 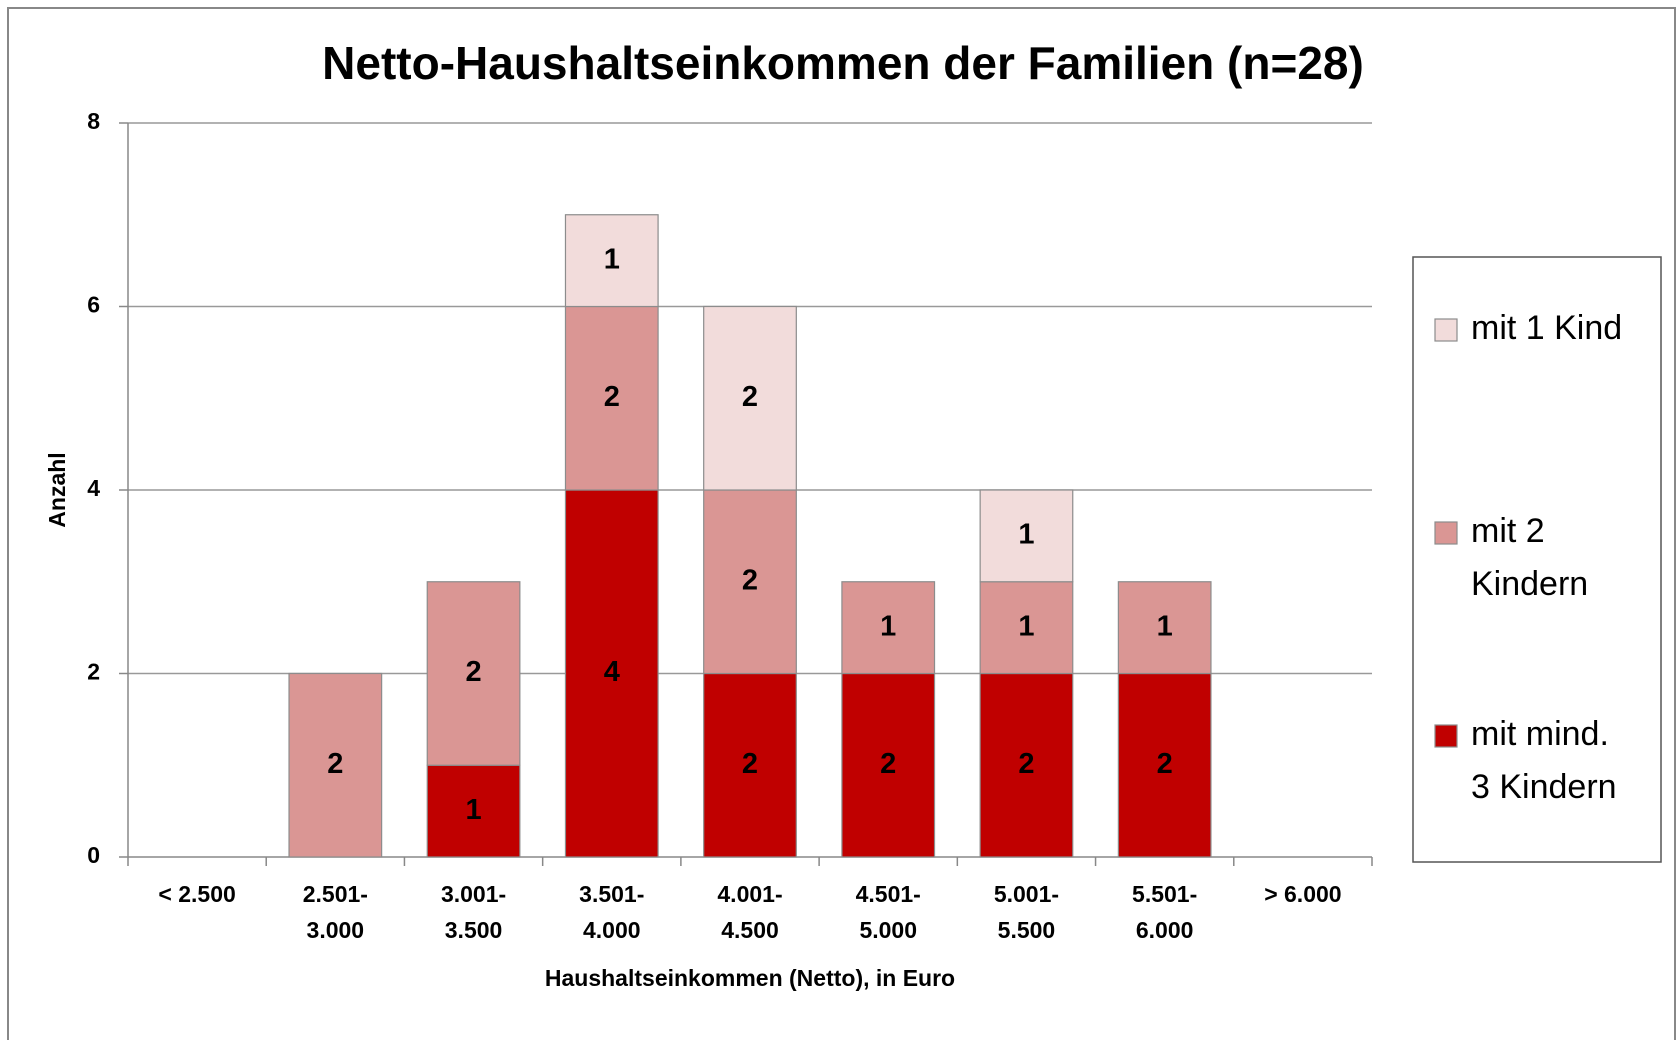 What do you see at coordinates (1164, 912) in the screenshot?
I see `x-tick-label: 5.501-6.000` at bounding box center [1164, 912].